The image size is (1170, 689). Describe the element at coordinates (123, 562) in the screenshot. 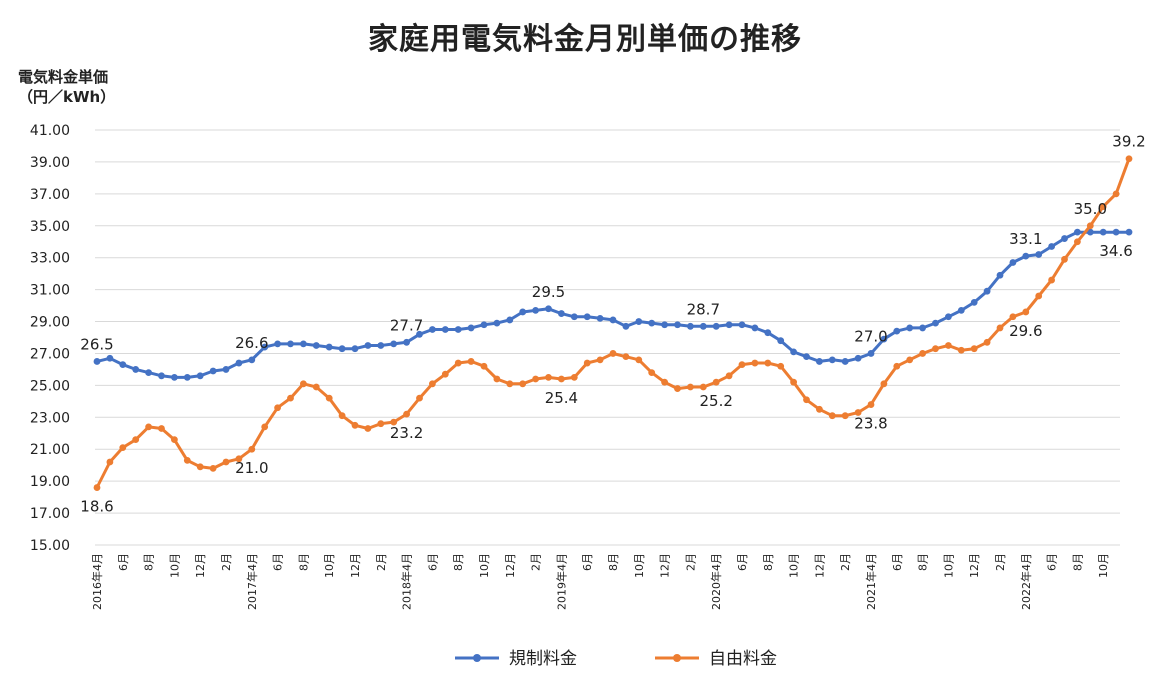

I see `x-tick-label: 6月` at that location.